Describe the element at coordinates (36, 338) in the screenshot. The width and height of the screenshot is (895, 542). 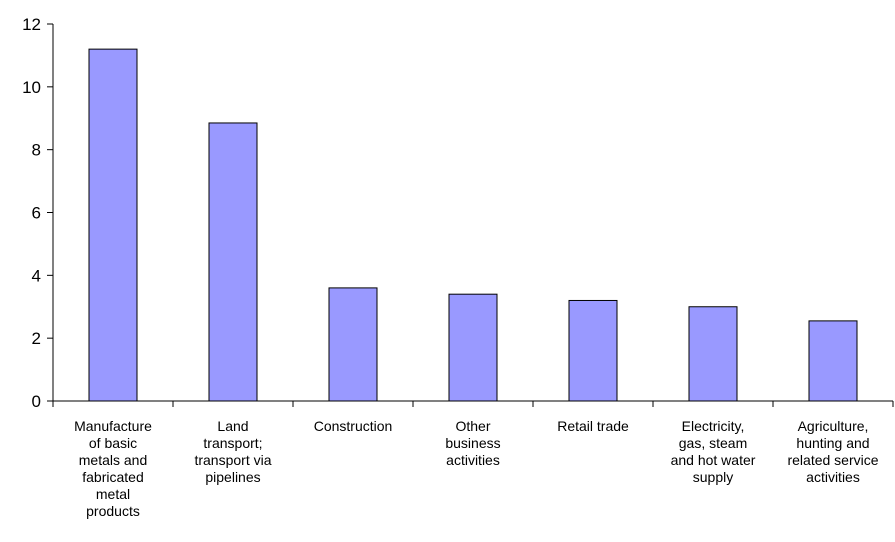
I see `y-tick-label: 2` at that location.